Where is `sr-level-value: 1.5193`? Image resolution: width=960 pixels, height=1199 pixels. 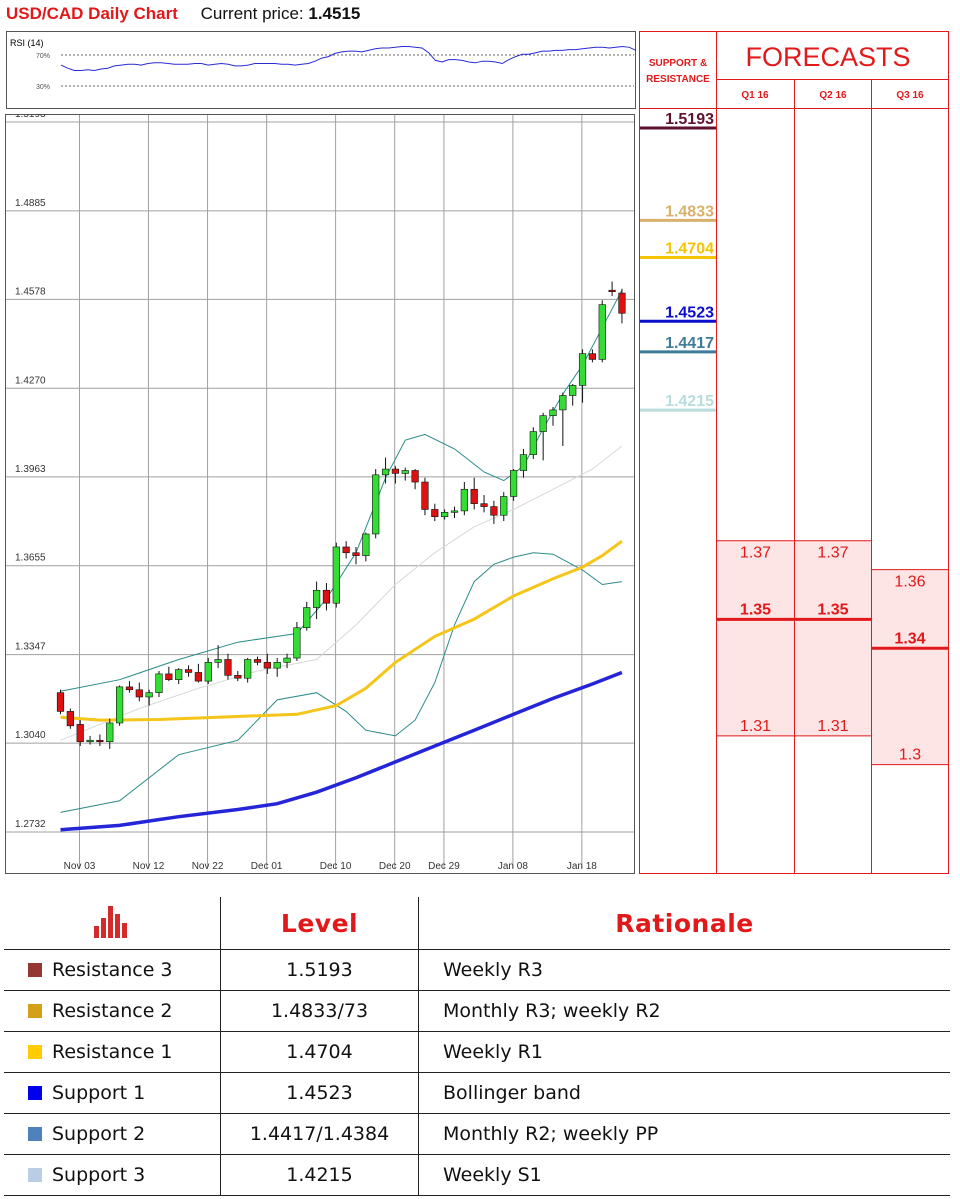 sr-level-value: 1.5193 is located at coordinates (689, 119).